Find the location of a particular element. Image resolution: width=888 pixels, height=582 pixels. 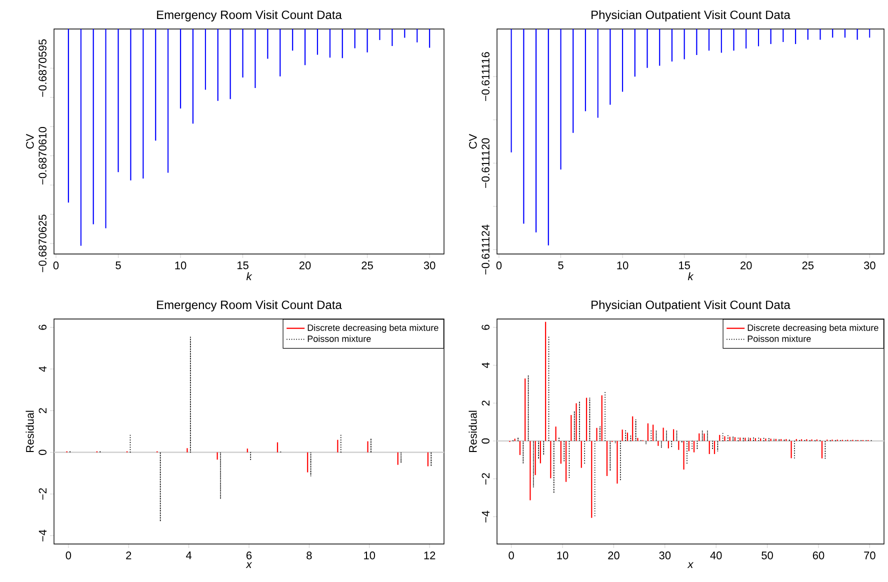

y-tick-label: −0.6870610 is located at coordinates (42, 155).